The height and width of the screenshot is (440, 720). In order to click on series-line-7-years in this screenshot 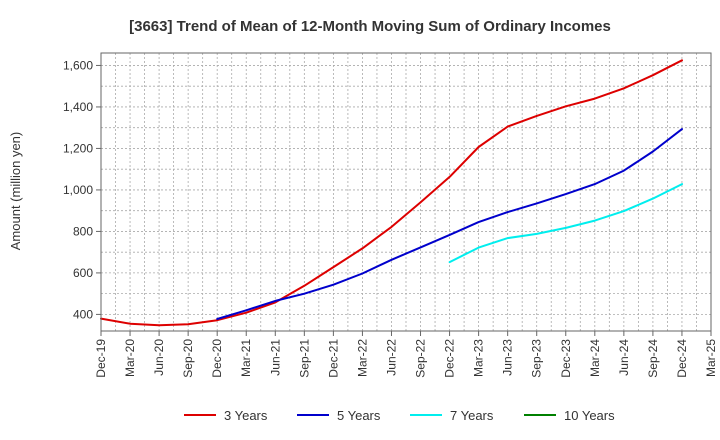, I will do `click(565, 223)`.